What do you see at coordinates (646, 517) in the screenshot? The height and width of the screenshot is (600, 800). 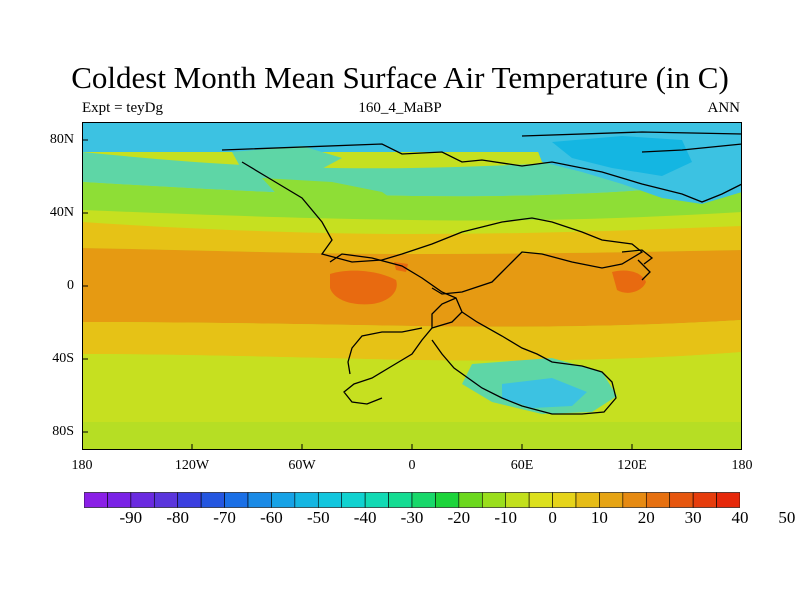 I see `colorbar-label: 20` at bounding box center [646, 517].